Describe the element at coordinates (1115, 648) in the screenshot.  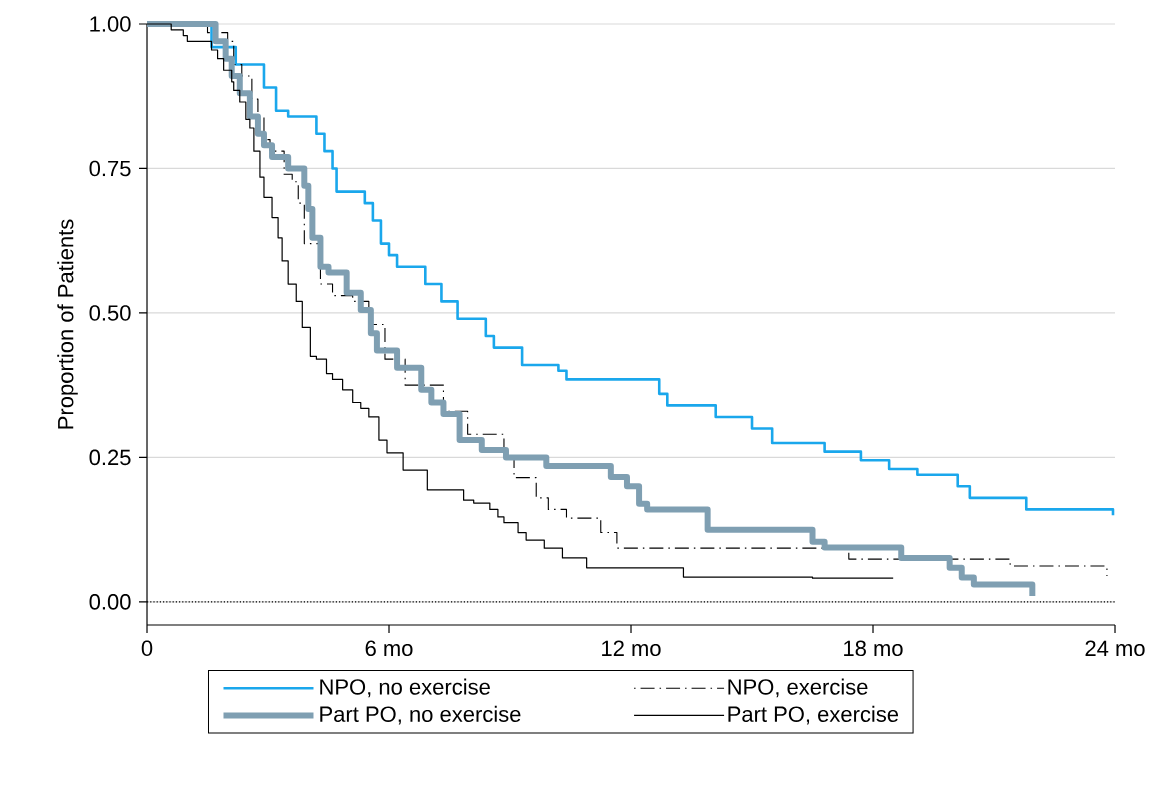
I see `x-tick-label: 24 mo` at that location.